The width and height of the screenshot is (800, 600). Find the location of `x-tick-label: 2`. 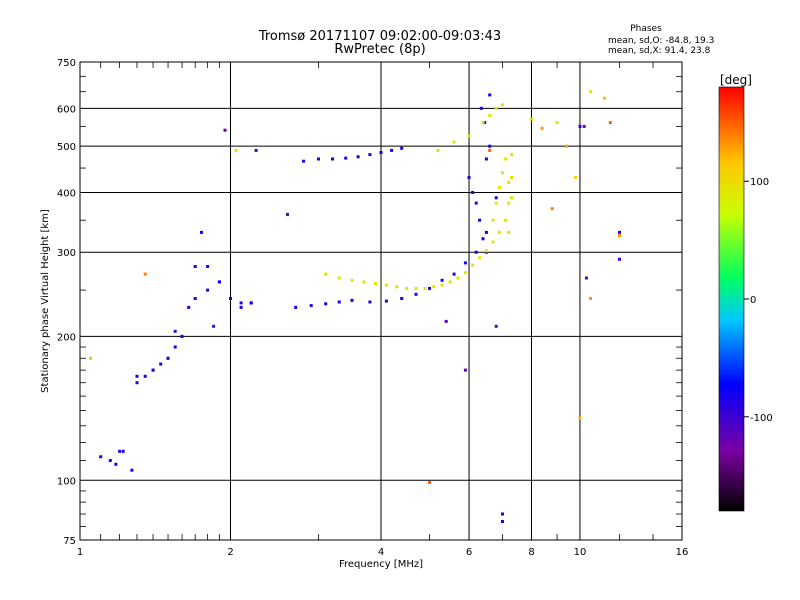

x-tick-label: 2 is located at coordinates (230, 552).